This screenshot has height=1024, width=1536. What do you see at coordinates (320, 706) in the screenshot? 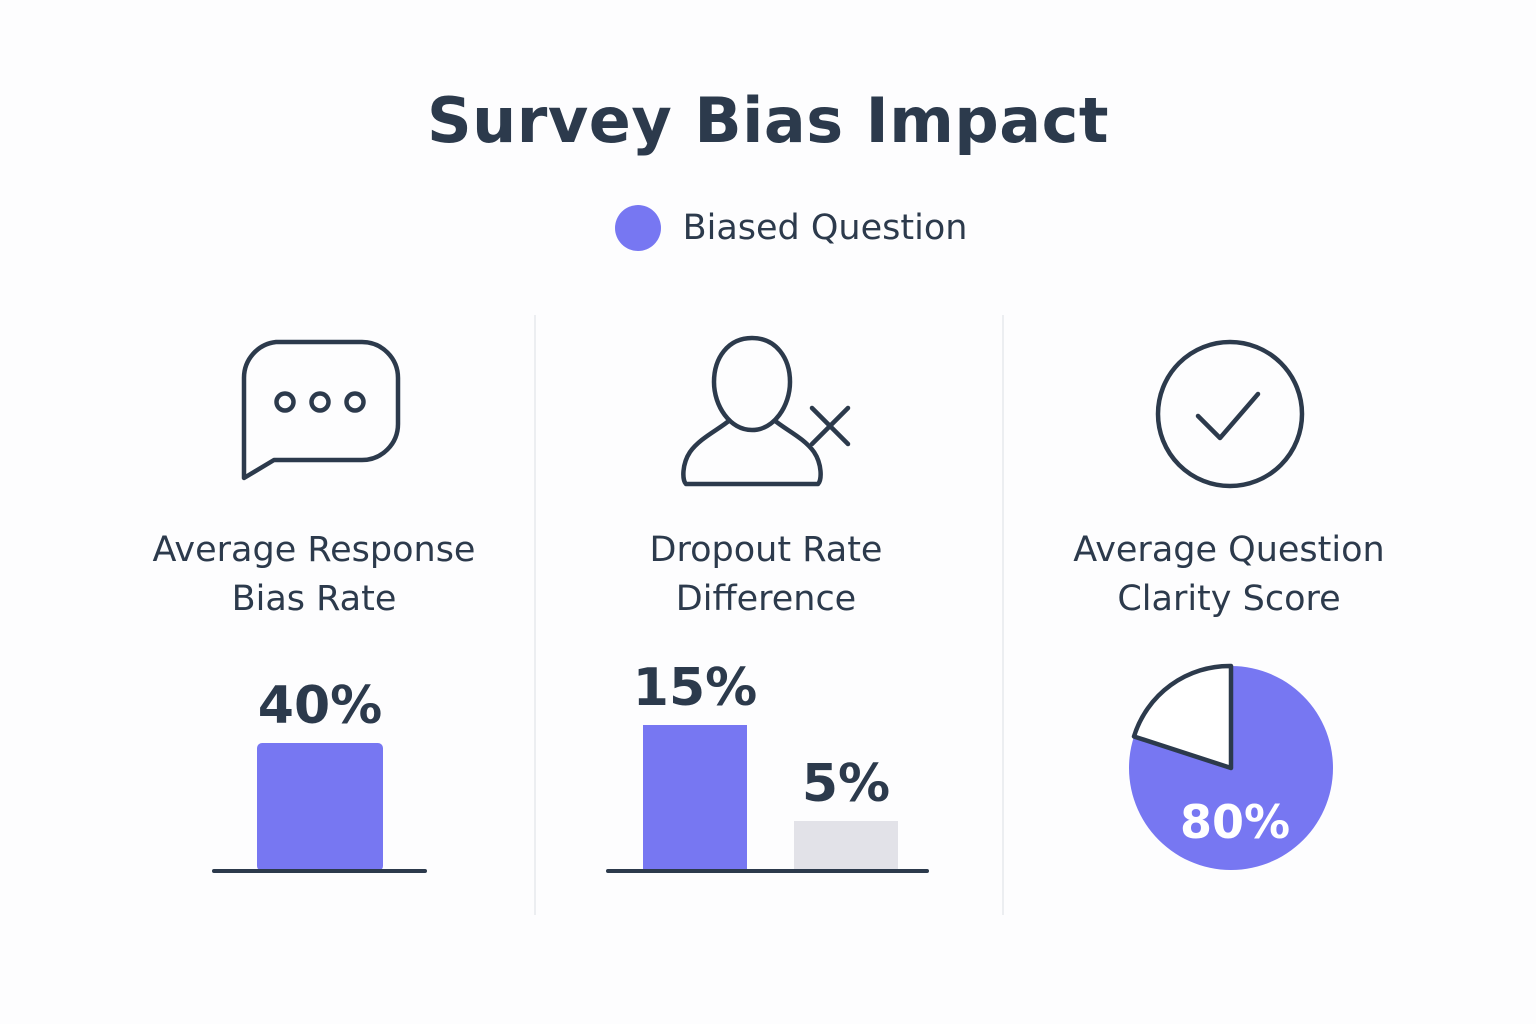
I see `data-label: 40%` at bounding box center [320, 706].